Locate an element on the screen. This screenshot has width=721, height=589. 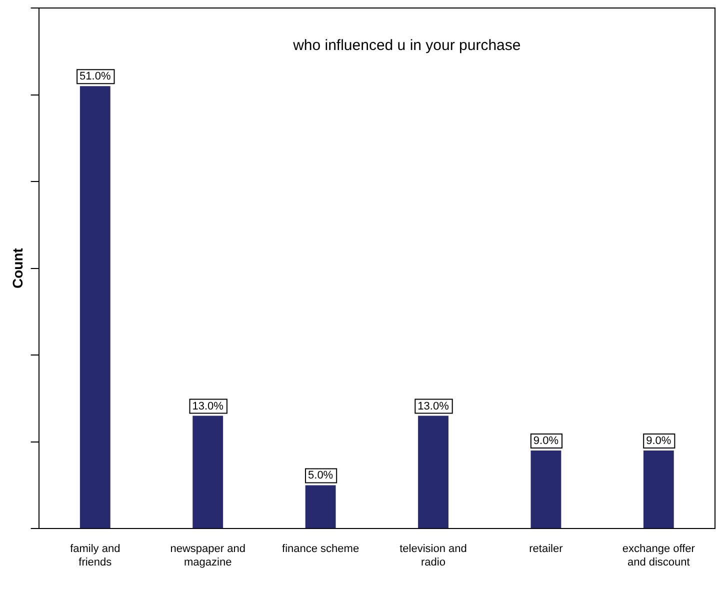
data-label: 51.0% is located at coordinates (95, 76).